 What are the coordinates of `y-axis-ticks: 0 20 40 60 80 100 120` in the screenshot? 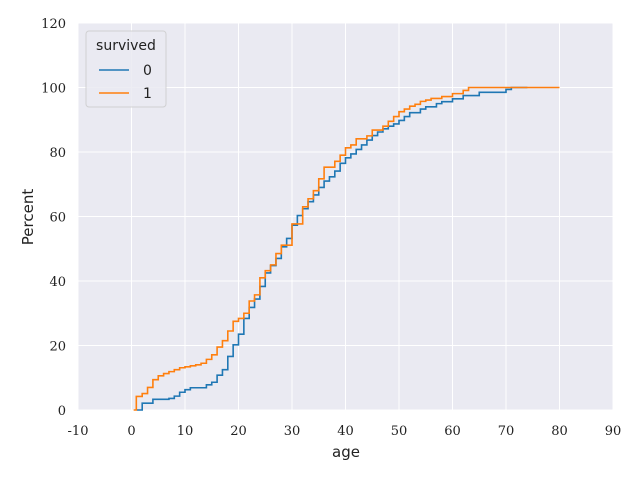 It's located at (53, 218).